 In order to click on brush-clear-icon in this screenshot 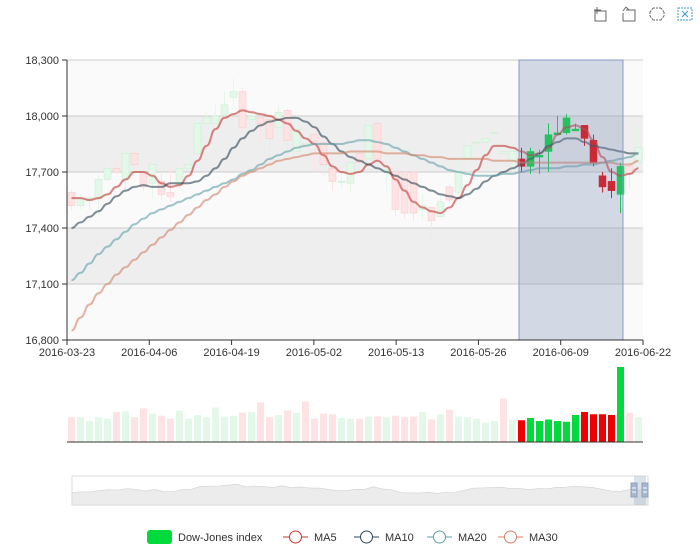, I will do `click(685, 14)`.